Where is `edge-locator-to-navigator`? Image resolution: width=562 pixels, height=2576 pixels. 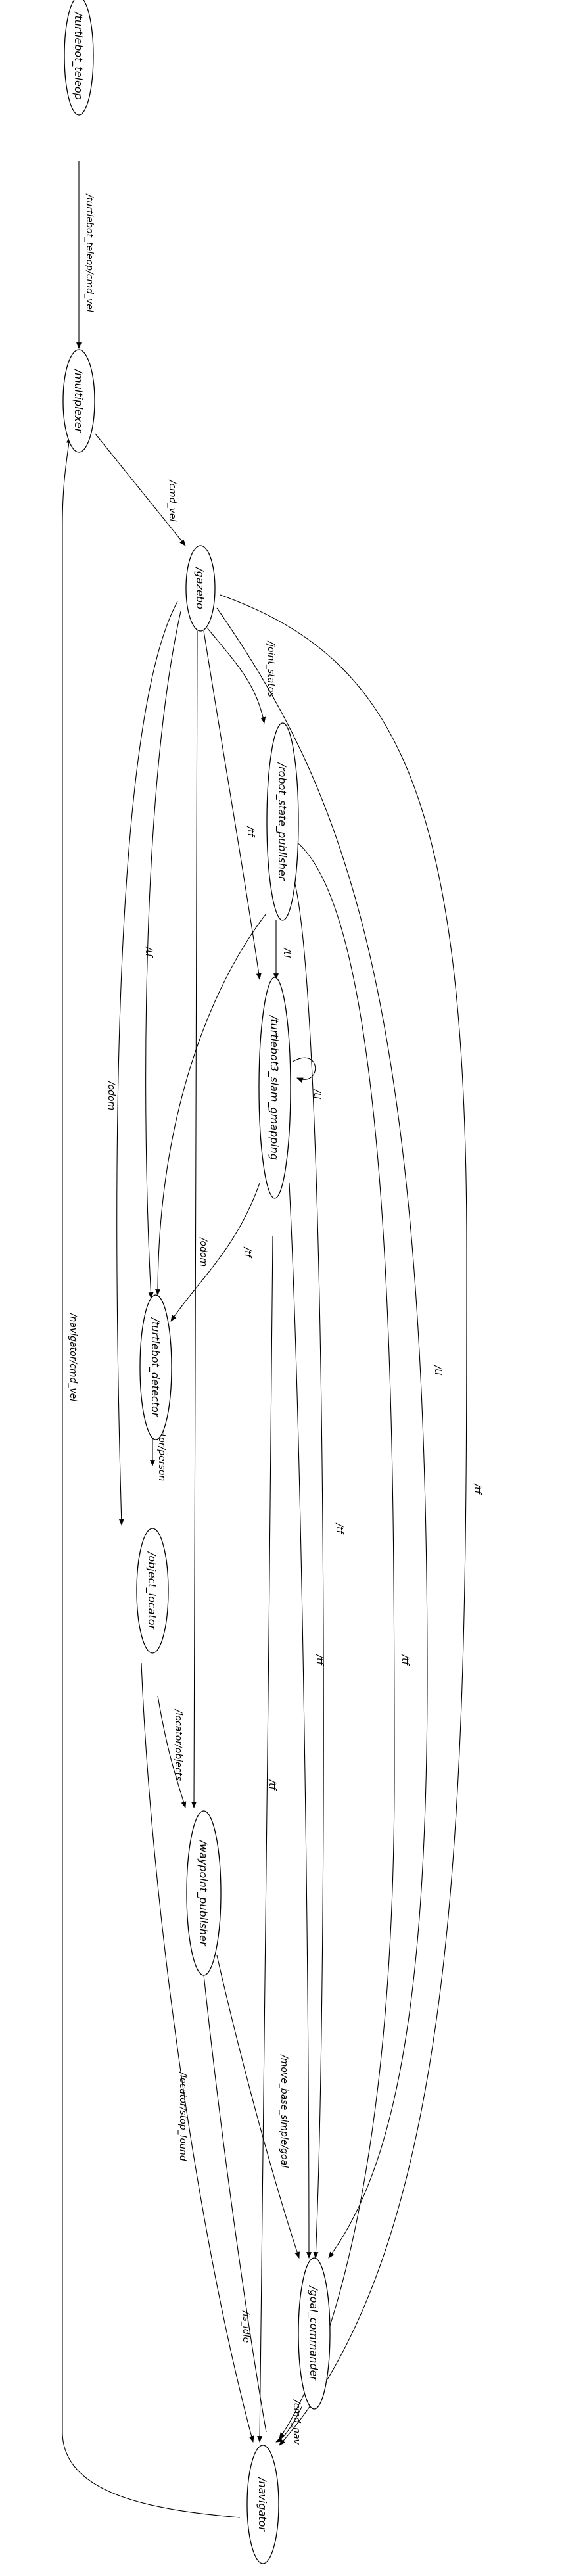
edge-locator-to-navigator is located at coordinates (197, 2052).